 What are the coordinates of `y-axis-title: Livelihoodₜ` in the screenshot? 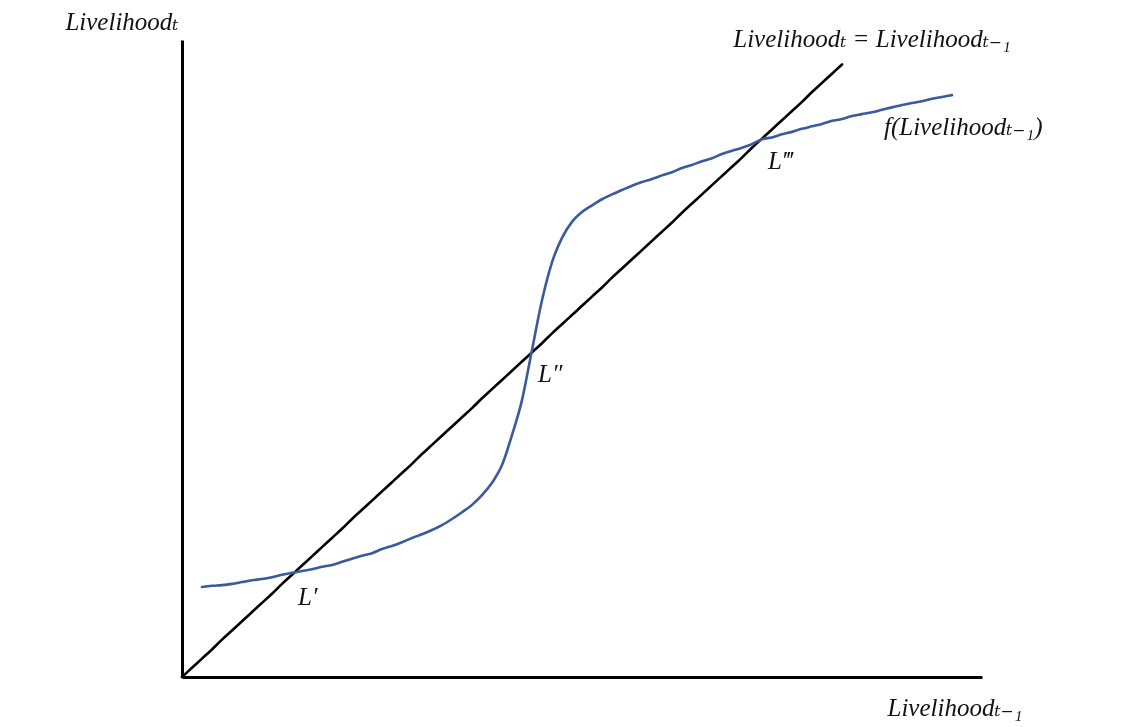 It's located at (121, 21).